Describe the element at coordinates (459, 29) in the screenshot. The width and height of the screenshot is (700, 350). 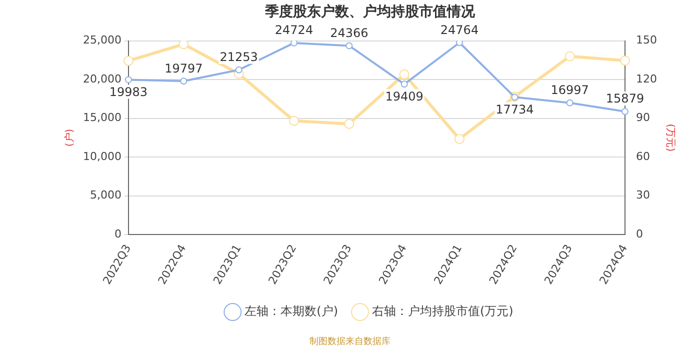
I see `data-label: 24764` at that location.